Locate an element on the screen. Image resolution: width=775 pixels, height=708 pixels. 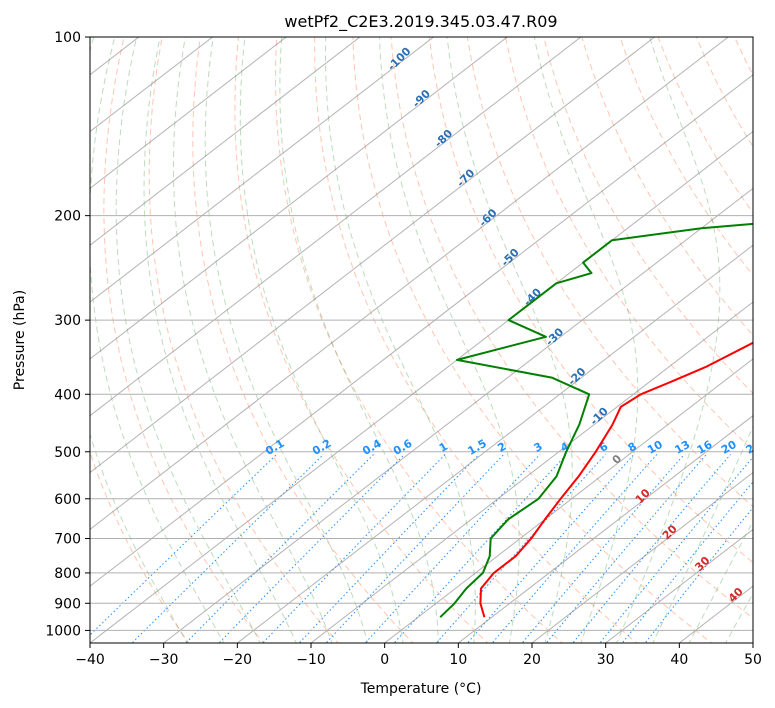
y-axis-label: Pressure (hPa) is located at coordinates (20, 340).